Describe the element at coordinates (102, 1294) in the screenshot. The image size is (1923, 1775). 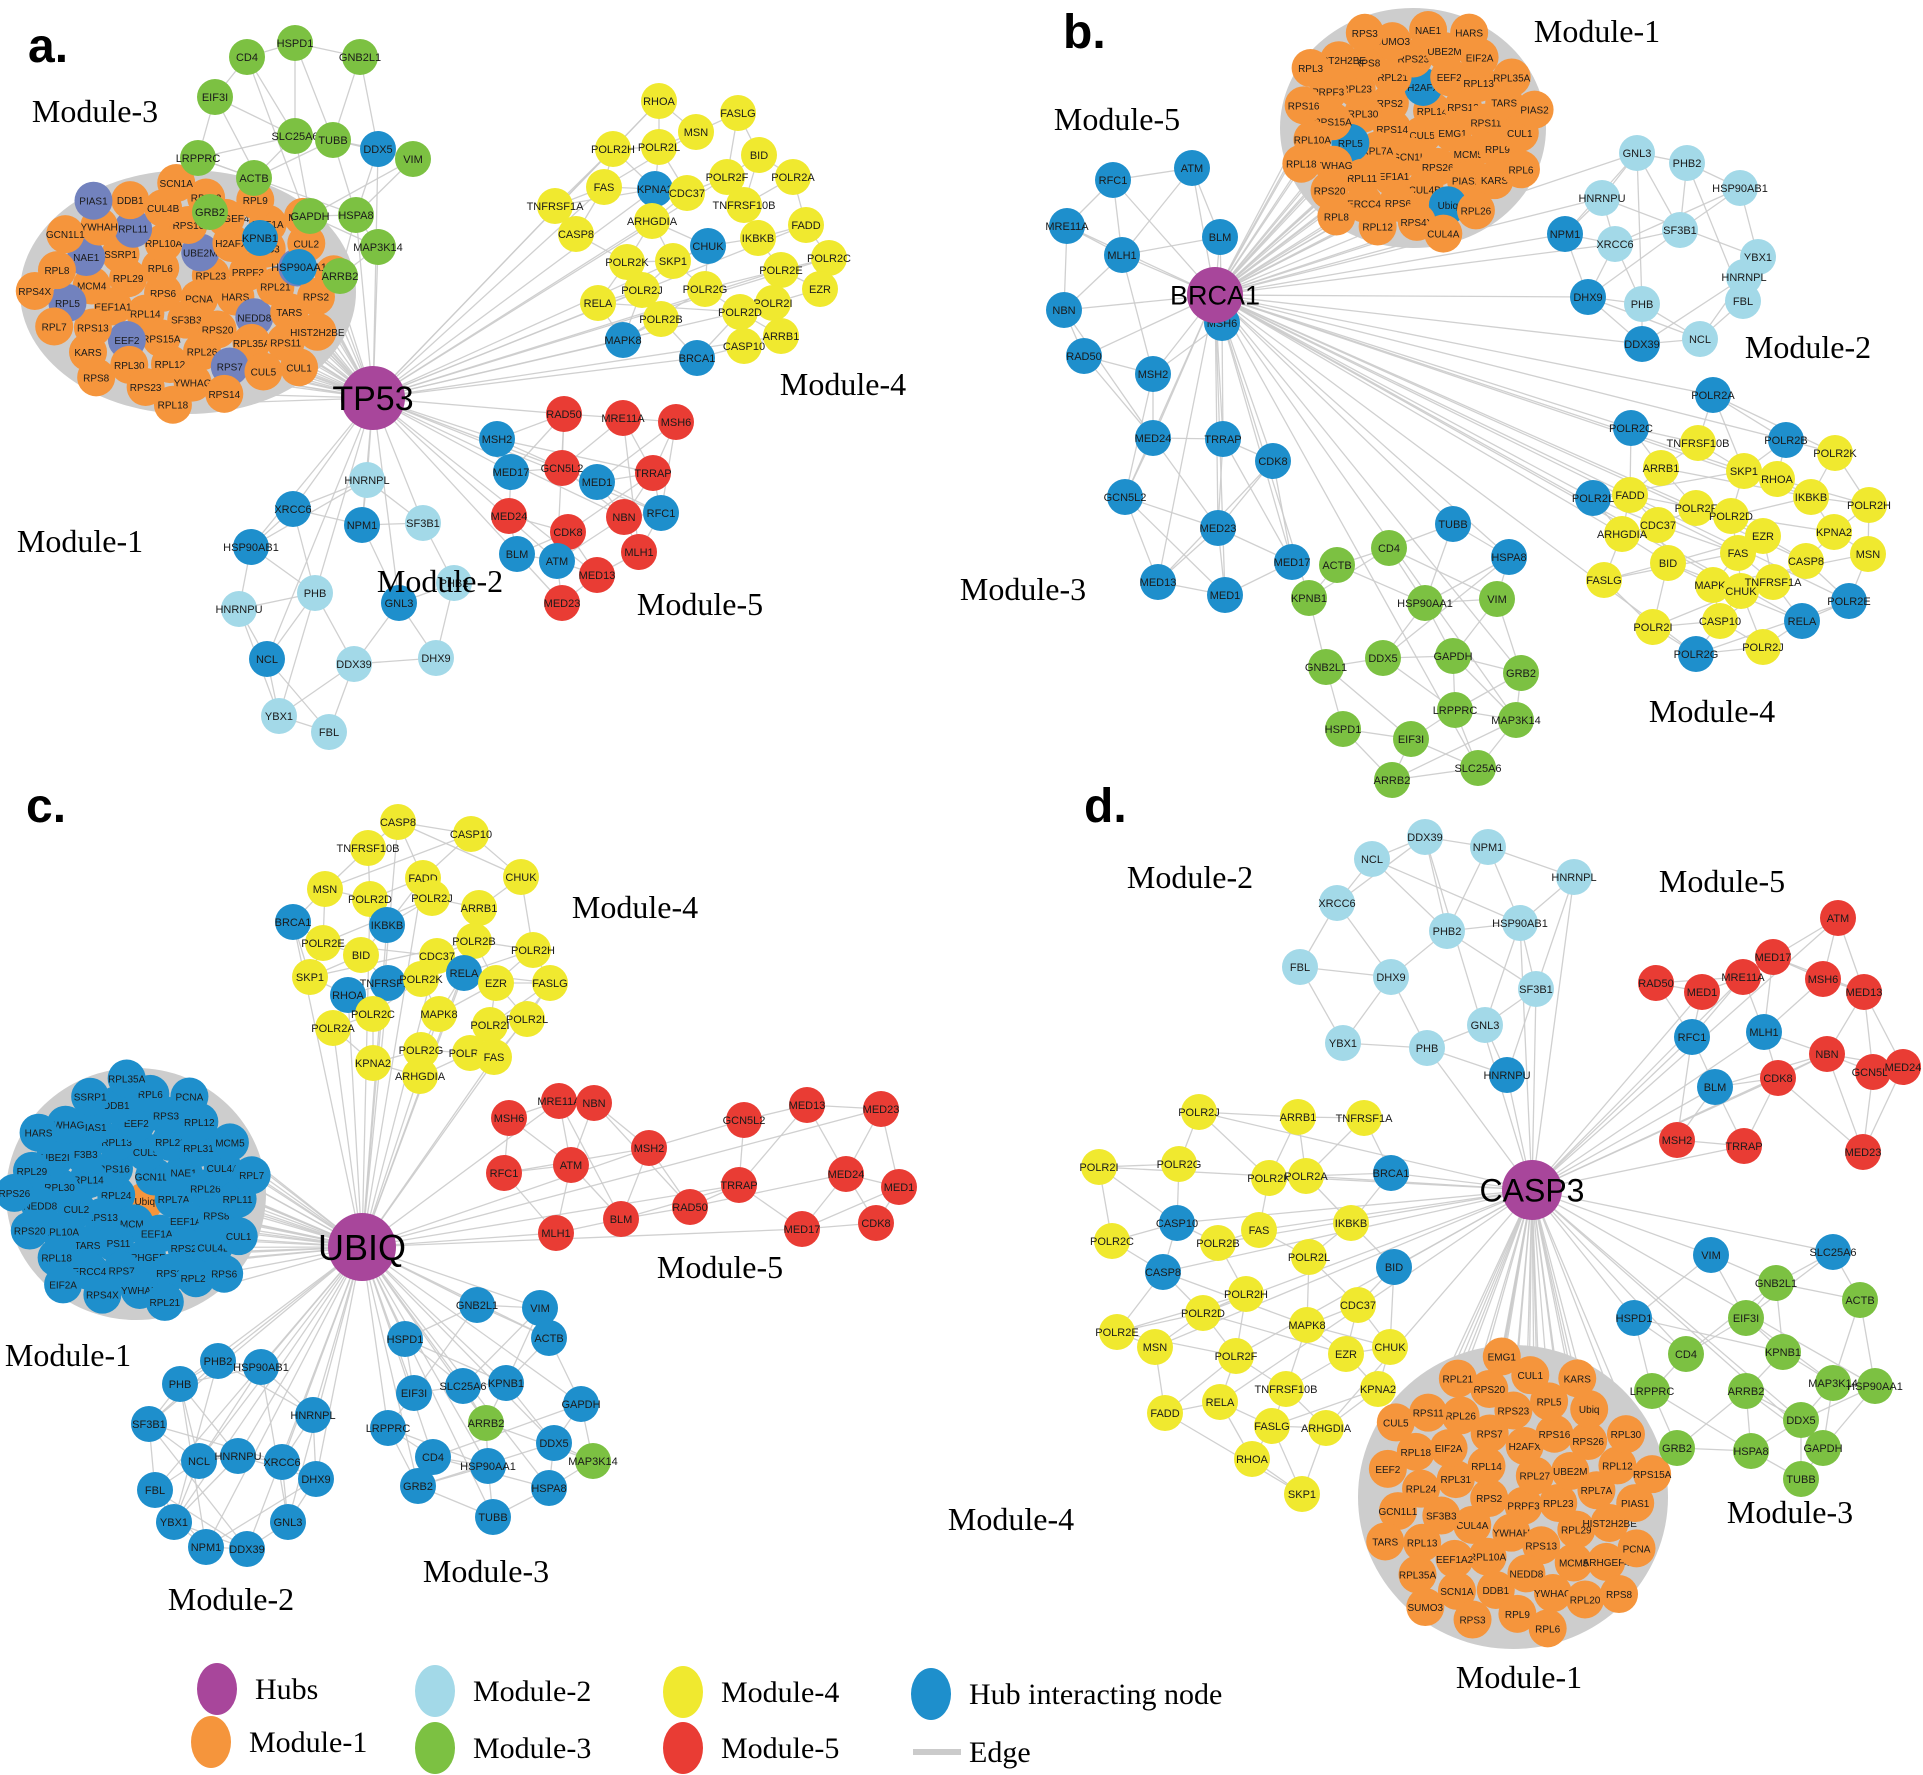
I see `node-RPS4X: RPS4X` at that location.